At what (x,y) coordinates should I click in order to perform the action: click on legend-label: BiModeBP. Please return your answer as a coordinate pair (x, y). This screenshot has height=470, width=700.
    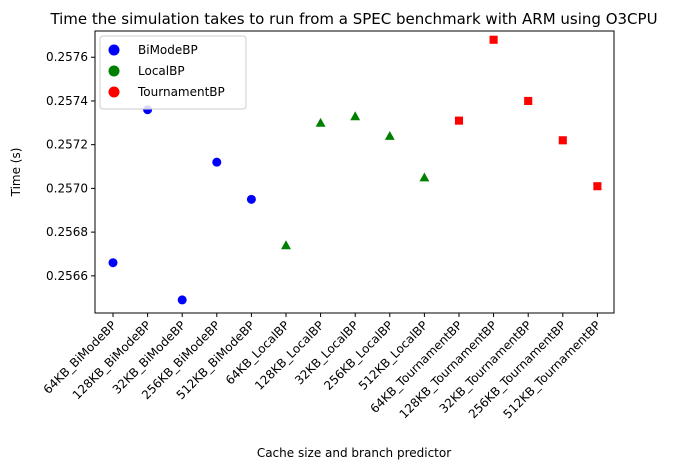
    Looking at the image, I should click on (168, 50).